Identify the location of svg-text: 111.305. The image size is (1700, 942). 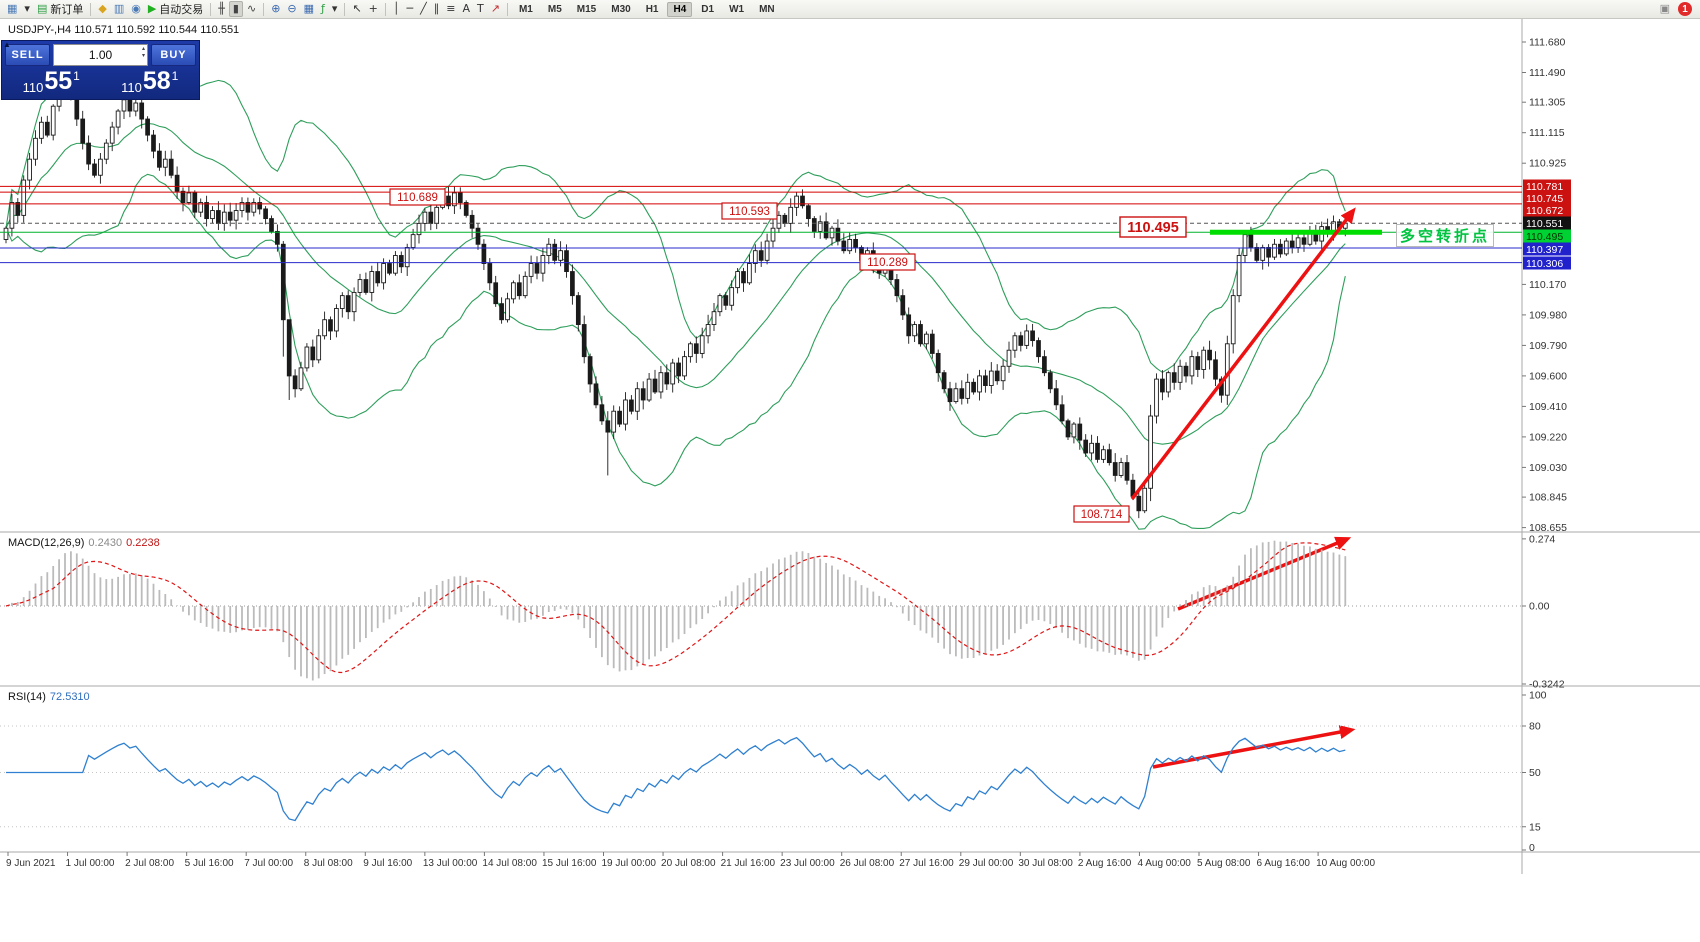
(1547, 103).